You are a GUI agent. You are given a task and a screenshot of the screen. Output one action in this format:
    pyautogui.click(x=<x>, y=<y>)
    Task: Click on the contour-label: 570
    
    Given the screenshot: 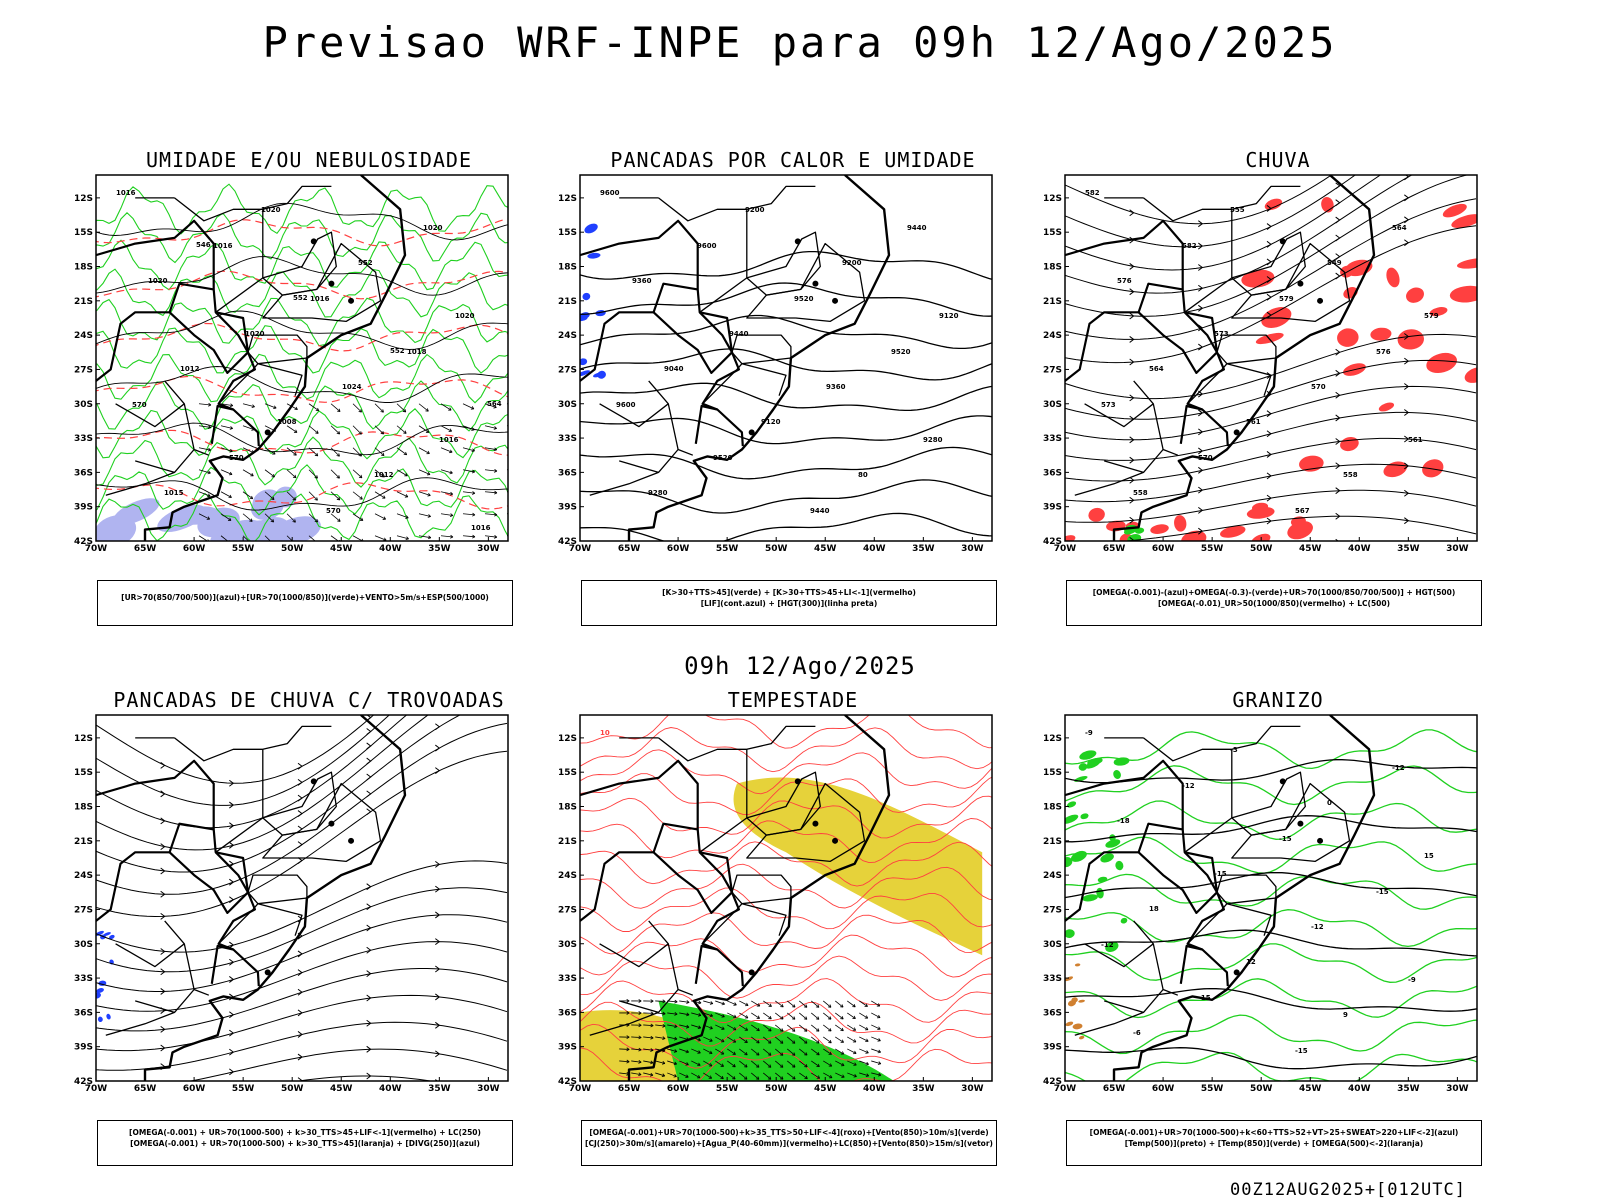 What is the action you would take?
    pyautogui.click(x=139, y=405)
    